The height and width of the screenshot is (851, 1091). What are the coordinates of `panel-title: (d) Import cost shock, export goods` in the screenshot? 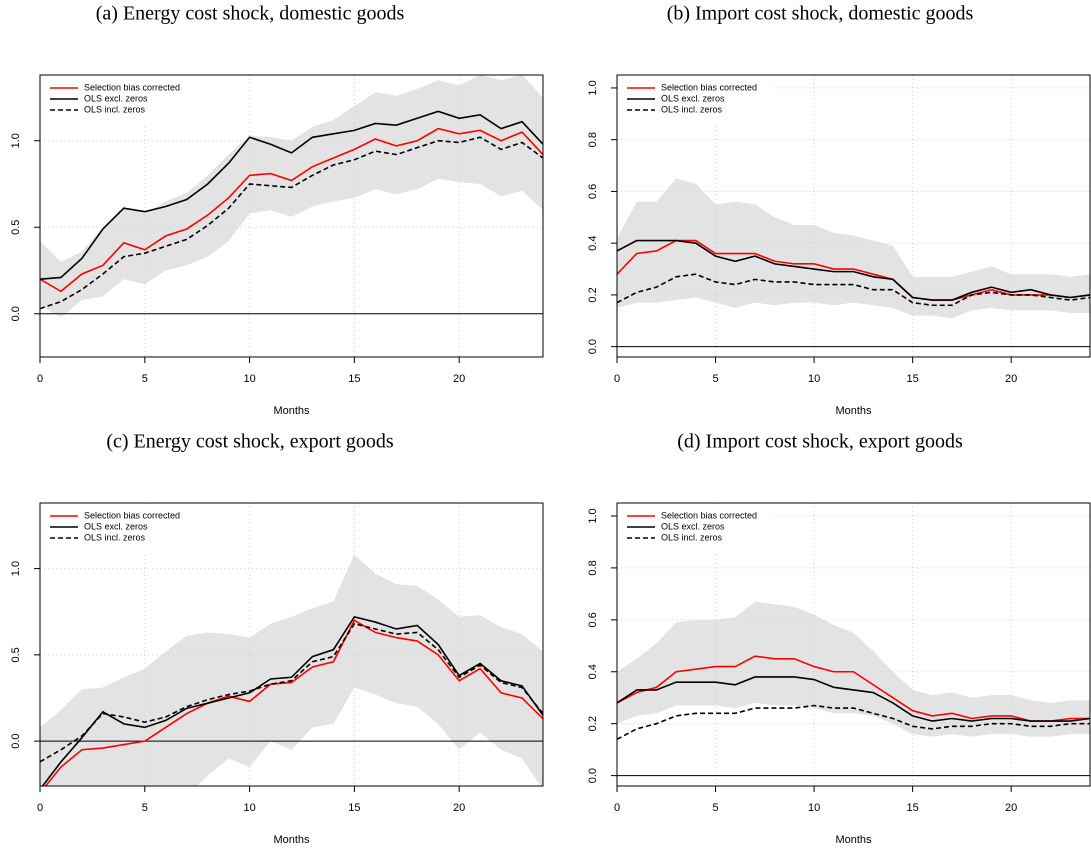 It's located at (820, 442).